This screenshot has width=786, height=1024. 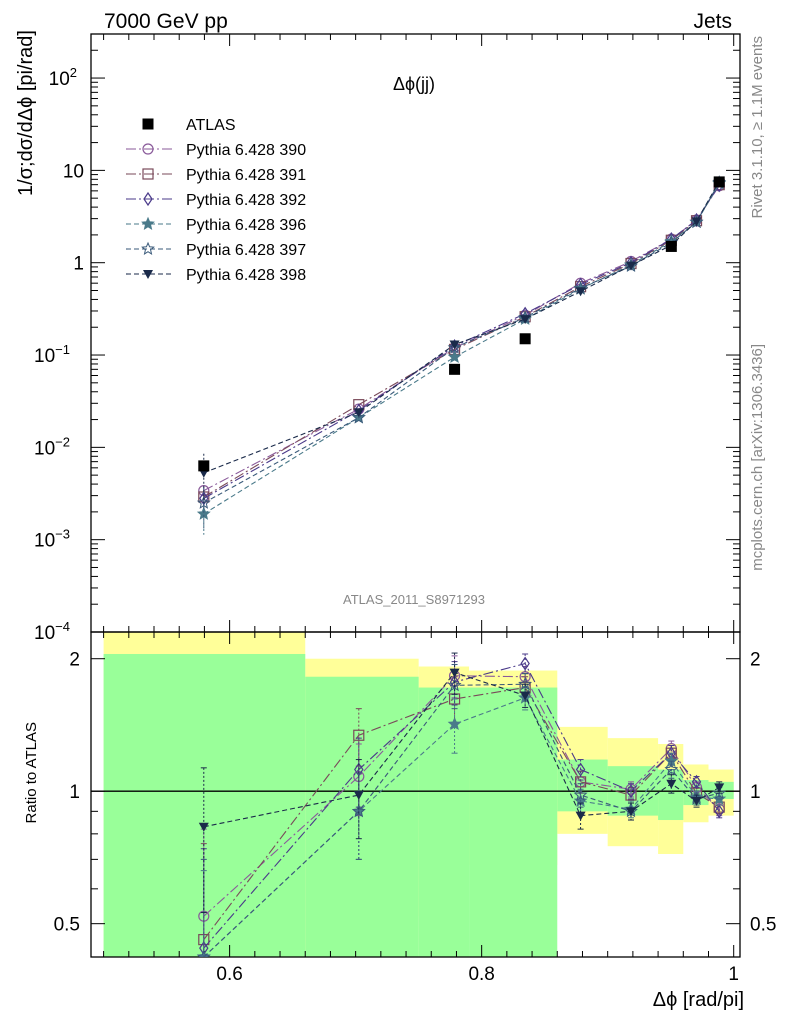 I want to click on header-right: Jets, so click(x=712, y=21).